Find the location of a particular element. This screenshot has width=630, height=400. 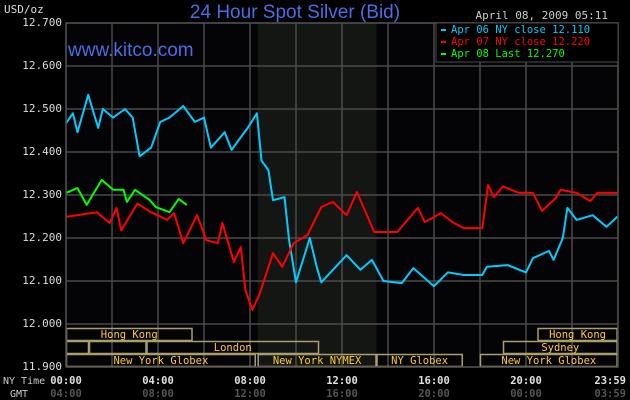

ny-time-label: NY Time is located at coordinates (24, 381).